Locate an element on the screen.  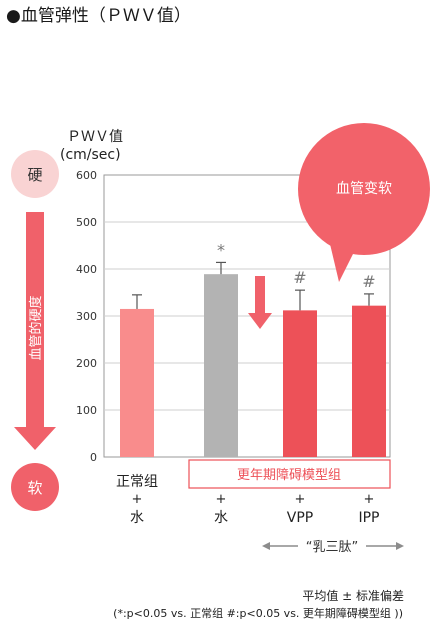
category-labels: 正常组 + 水 + 水 + VPP + IPP is located at coordinates (248, 500).